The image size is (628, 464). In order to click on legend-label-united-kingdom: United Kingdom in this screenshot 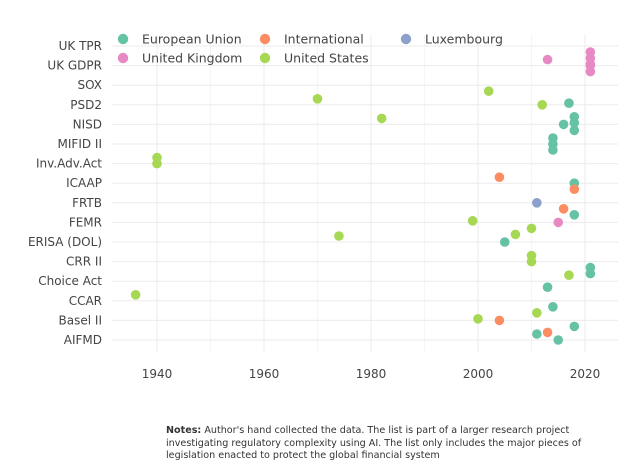, I will do `click(192, 58)`.